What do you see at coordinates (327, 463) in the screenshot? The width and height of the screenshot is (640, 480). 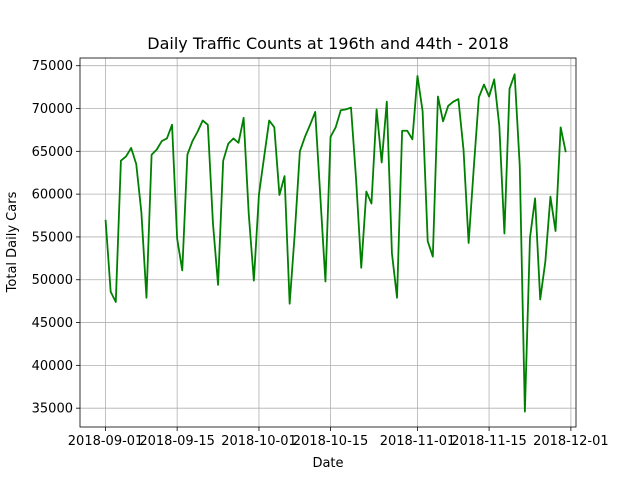 I see `x-axis-label: Date` at bounding box center [327, 463].